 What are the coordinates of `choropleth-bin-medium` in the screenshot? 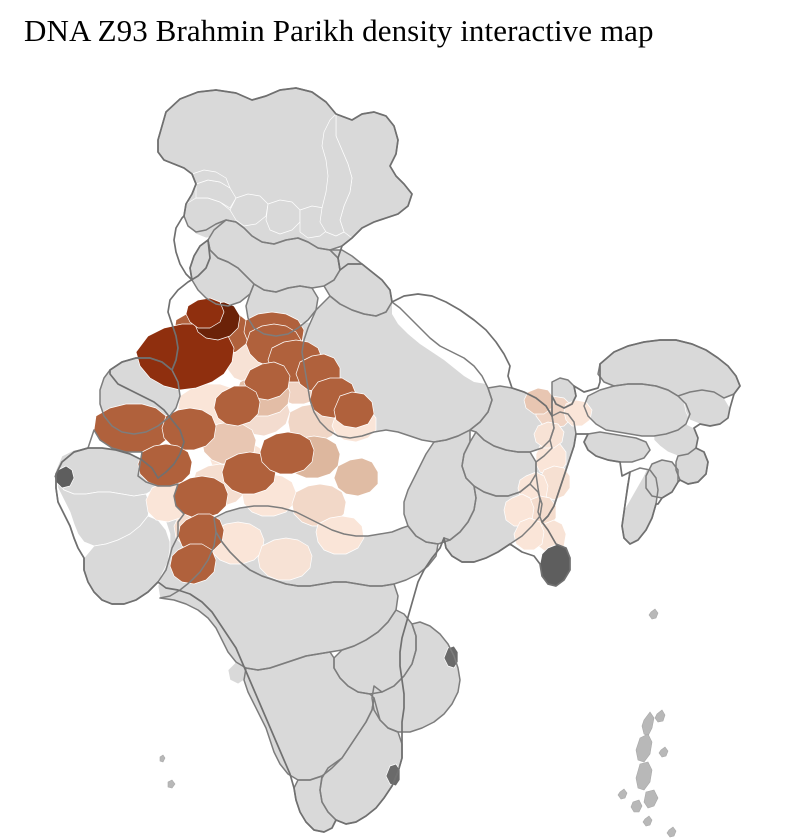 It's located at (234, 446).